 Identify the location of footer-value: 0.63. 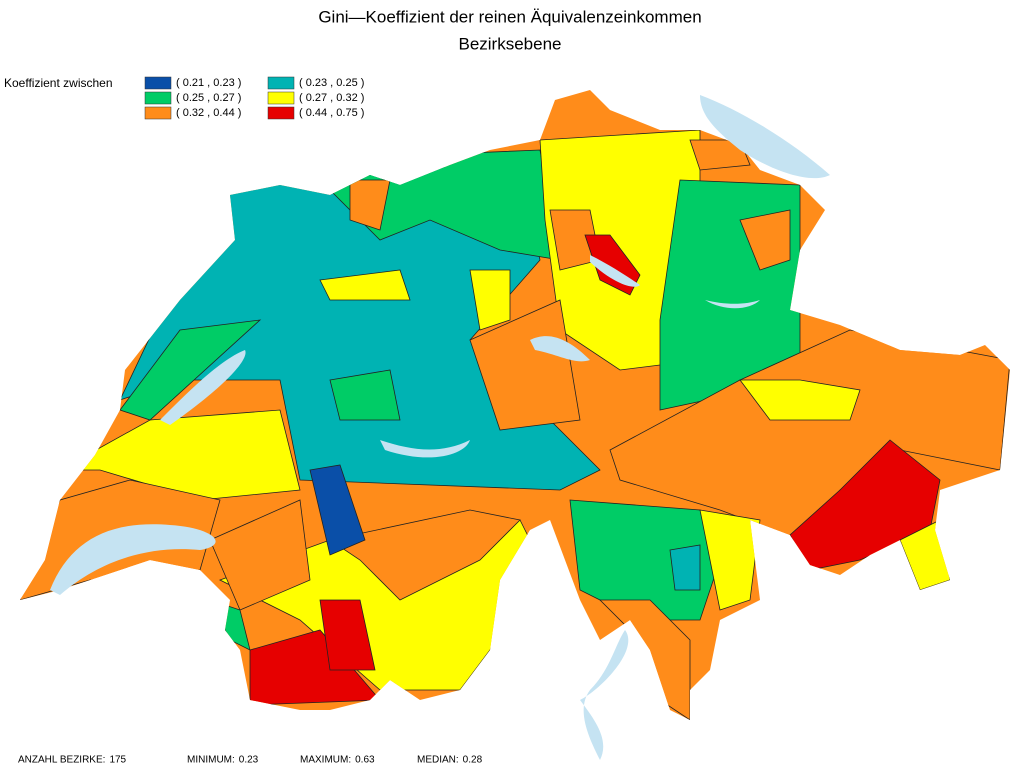
(365, 760).